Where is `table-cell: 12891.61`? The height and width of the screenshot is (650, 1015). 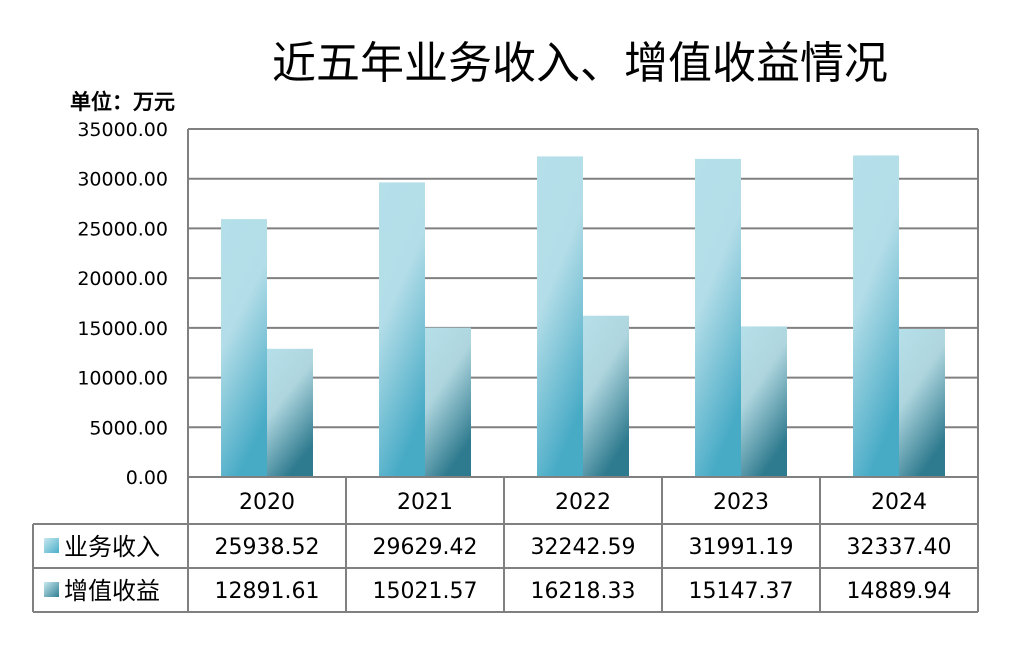 table-cell: 12891.61 is located at coordinates (267, 591).